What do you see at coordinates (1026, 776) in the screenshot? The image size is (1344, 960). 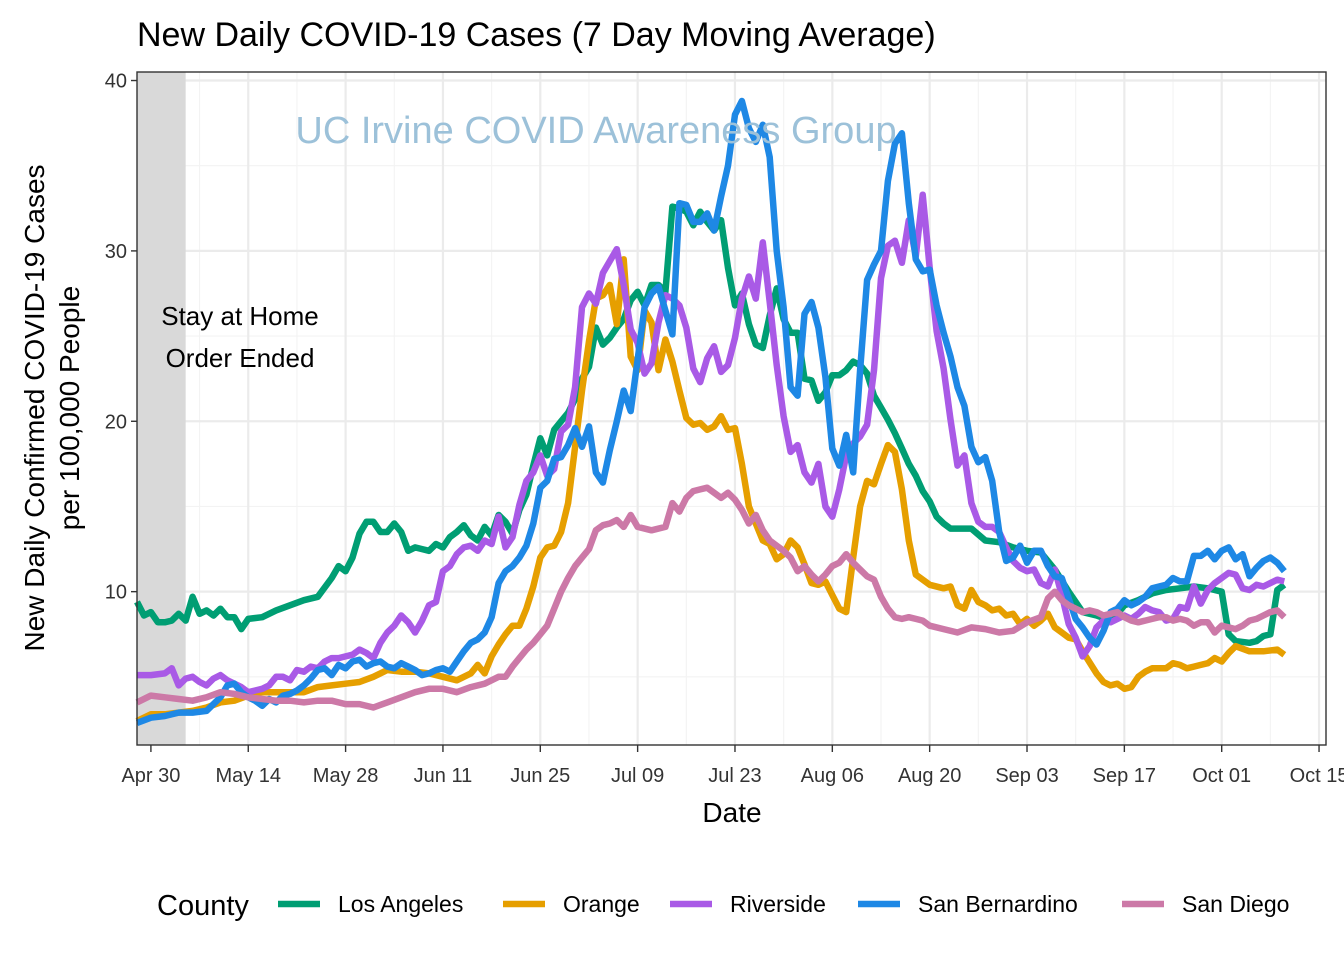 I see `x-tick-label: Sep 03` at bounding box center [1026, 776].